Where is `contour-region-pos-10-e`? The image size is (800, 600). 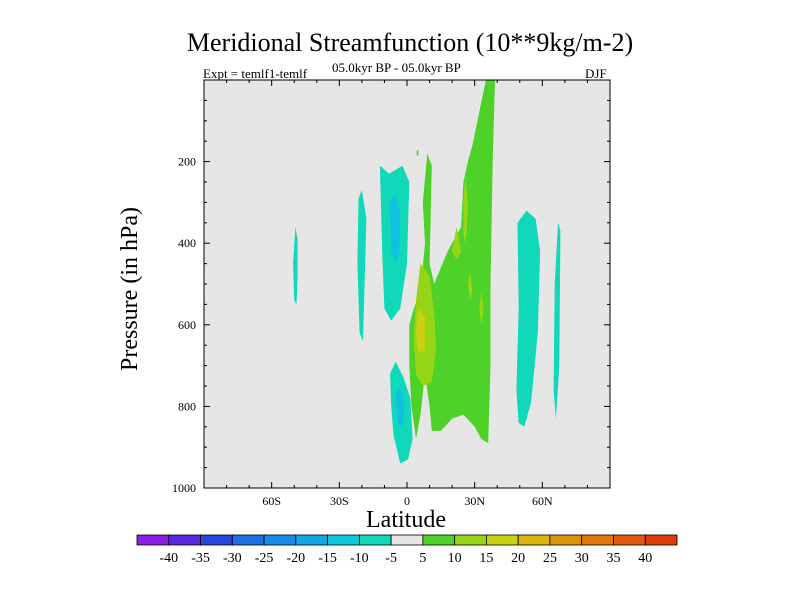
contour-region-pos-10-e is located at coordinates (481, 308).